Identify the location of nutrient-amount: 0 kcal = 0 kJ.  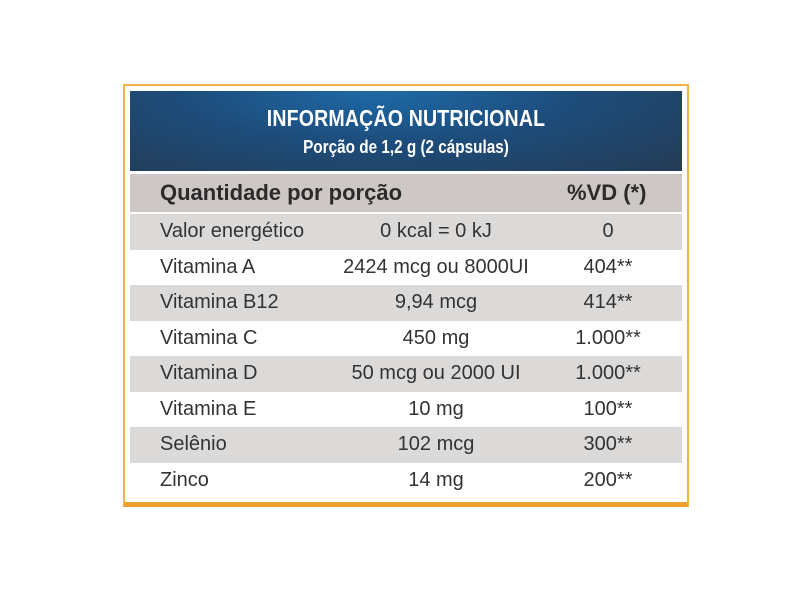
(436, 231).